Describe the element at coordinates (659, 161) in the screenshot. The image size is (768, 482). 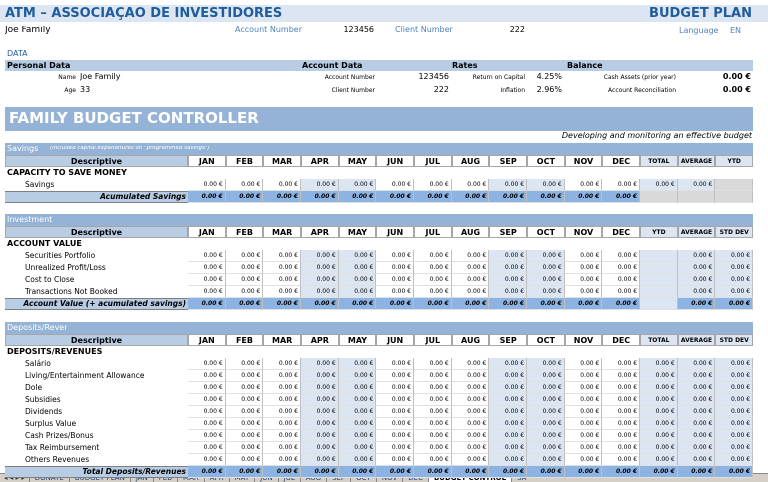
I see `header-column: TOTAL` at that location.